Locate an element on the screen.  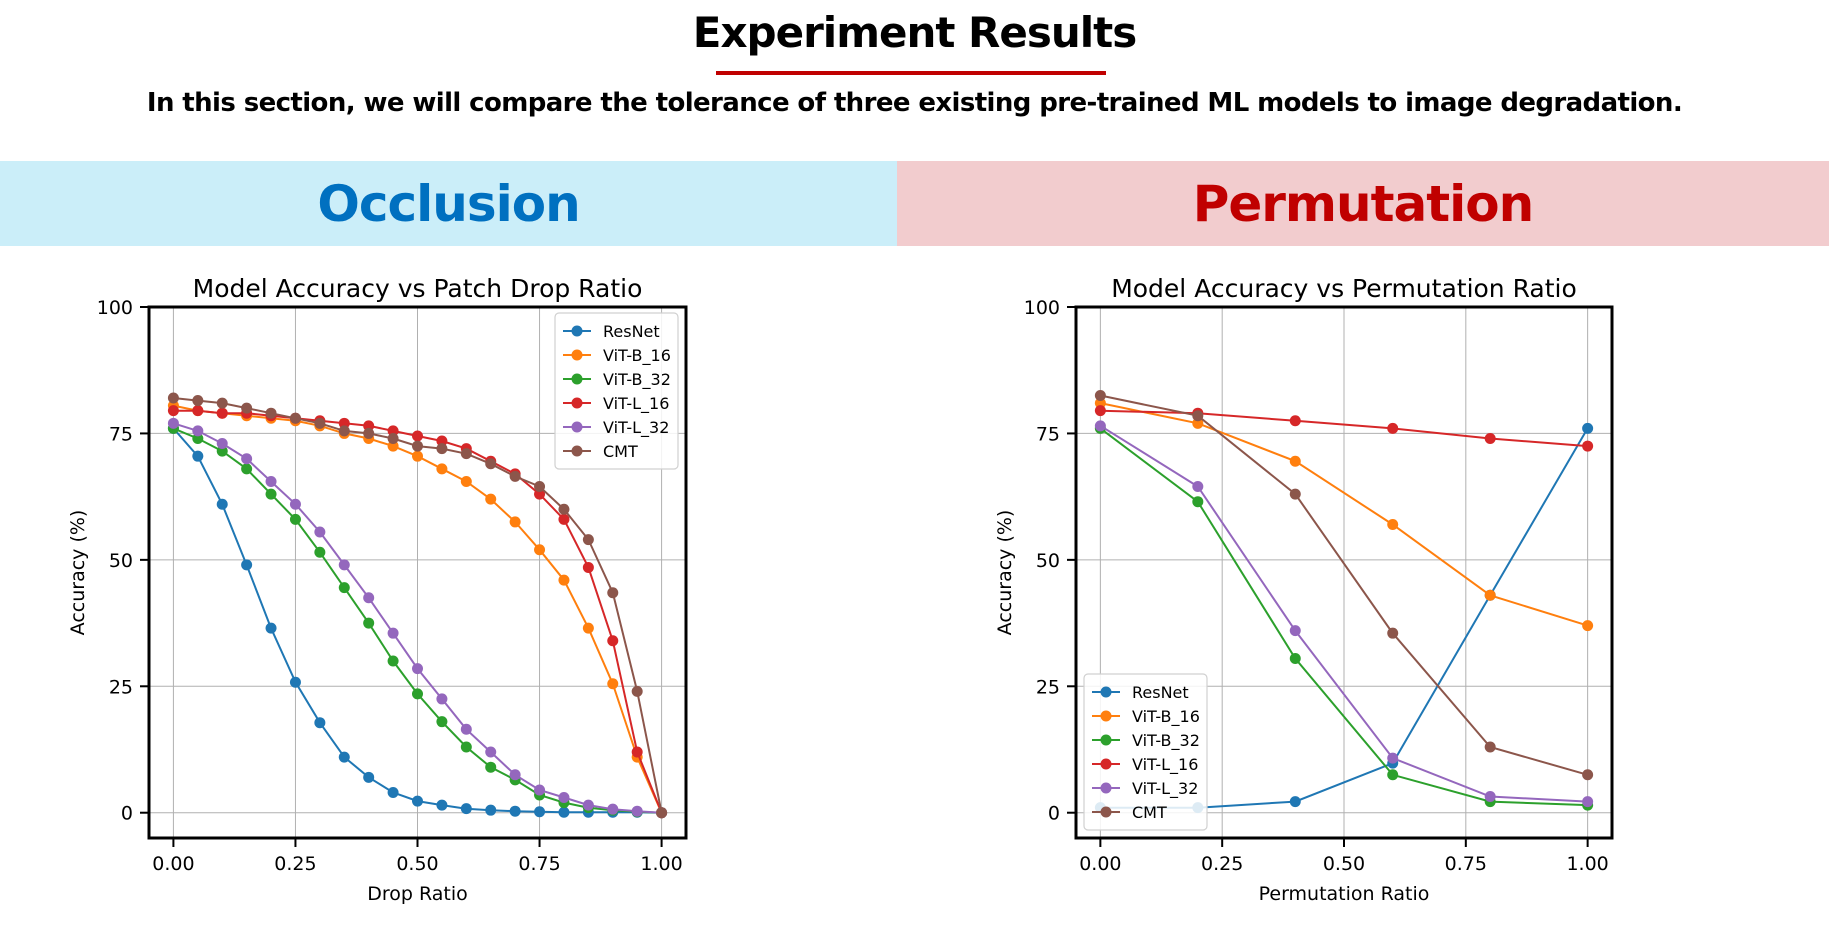
legend-marker-resnet is located at coordinates (1106, 692).